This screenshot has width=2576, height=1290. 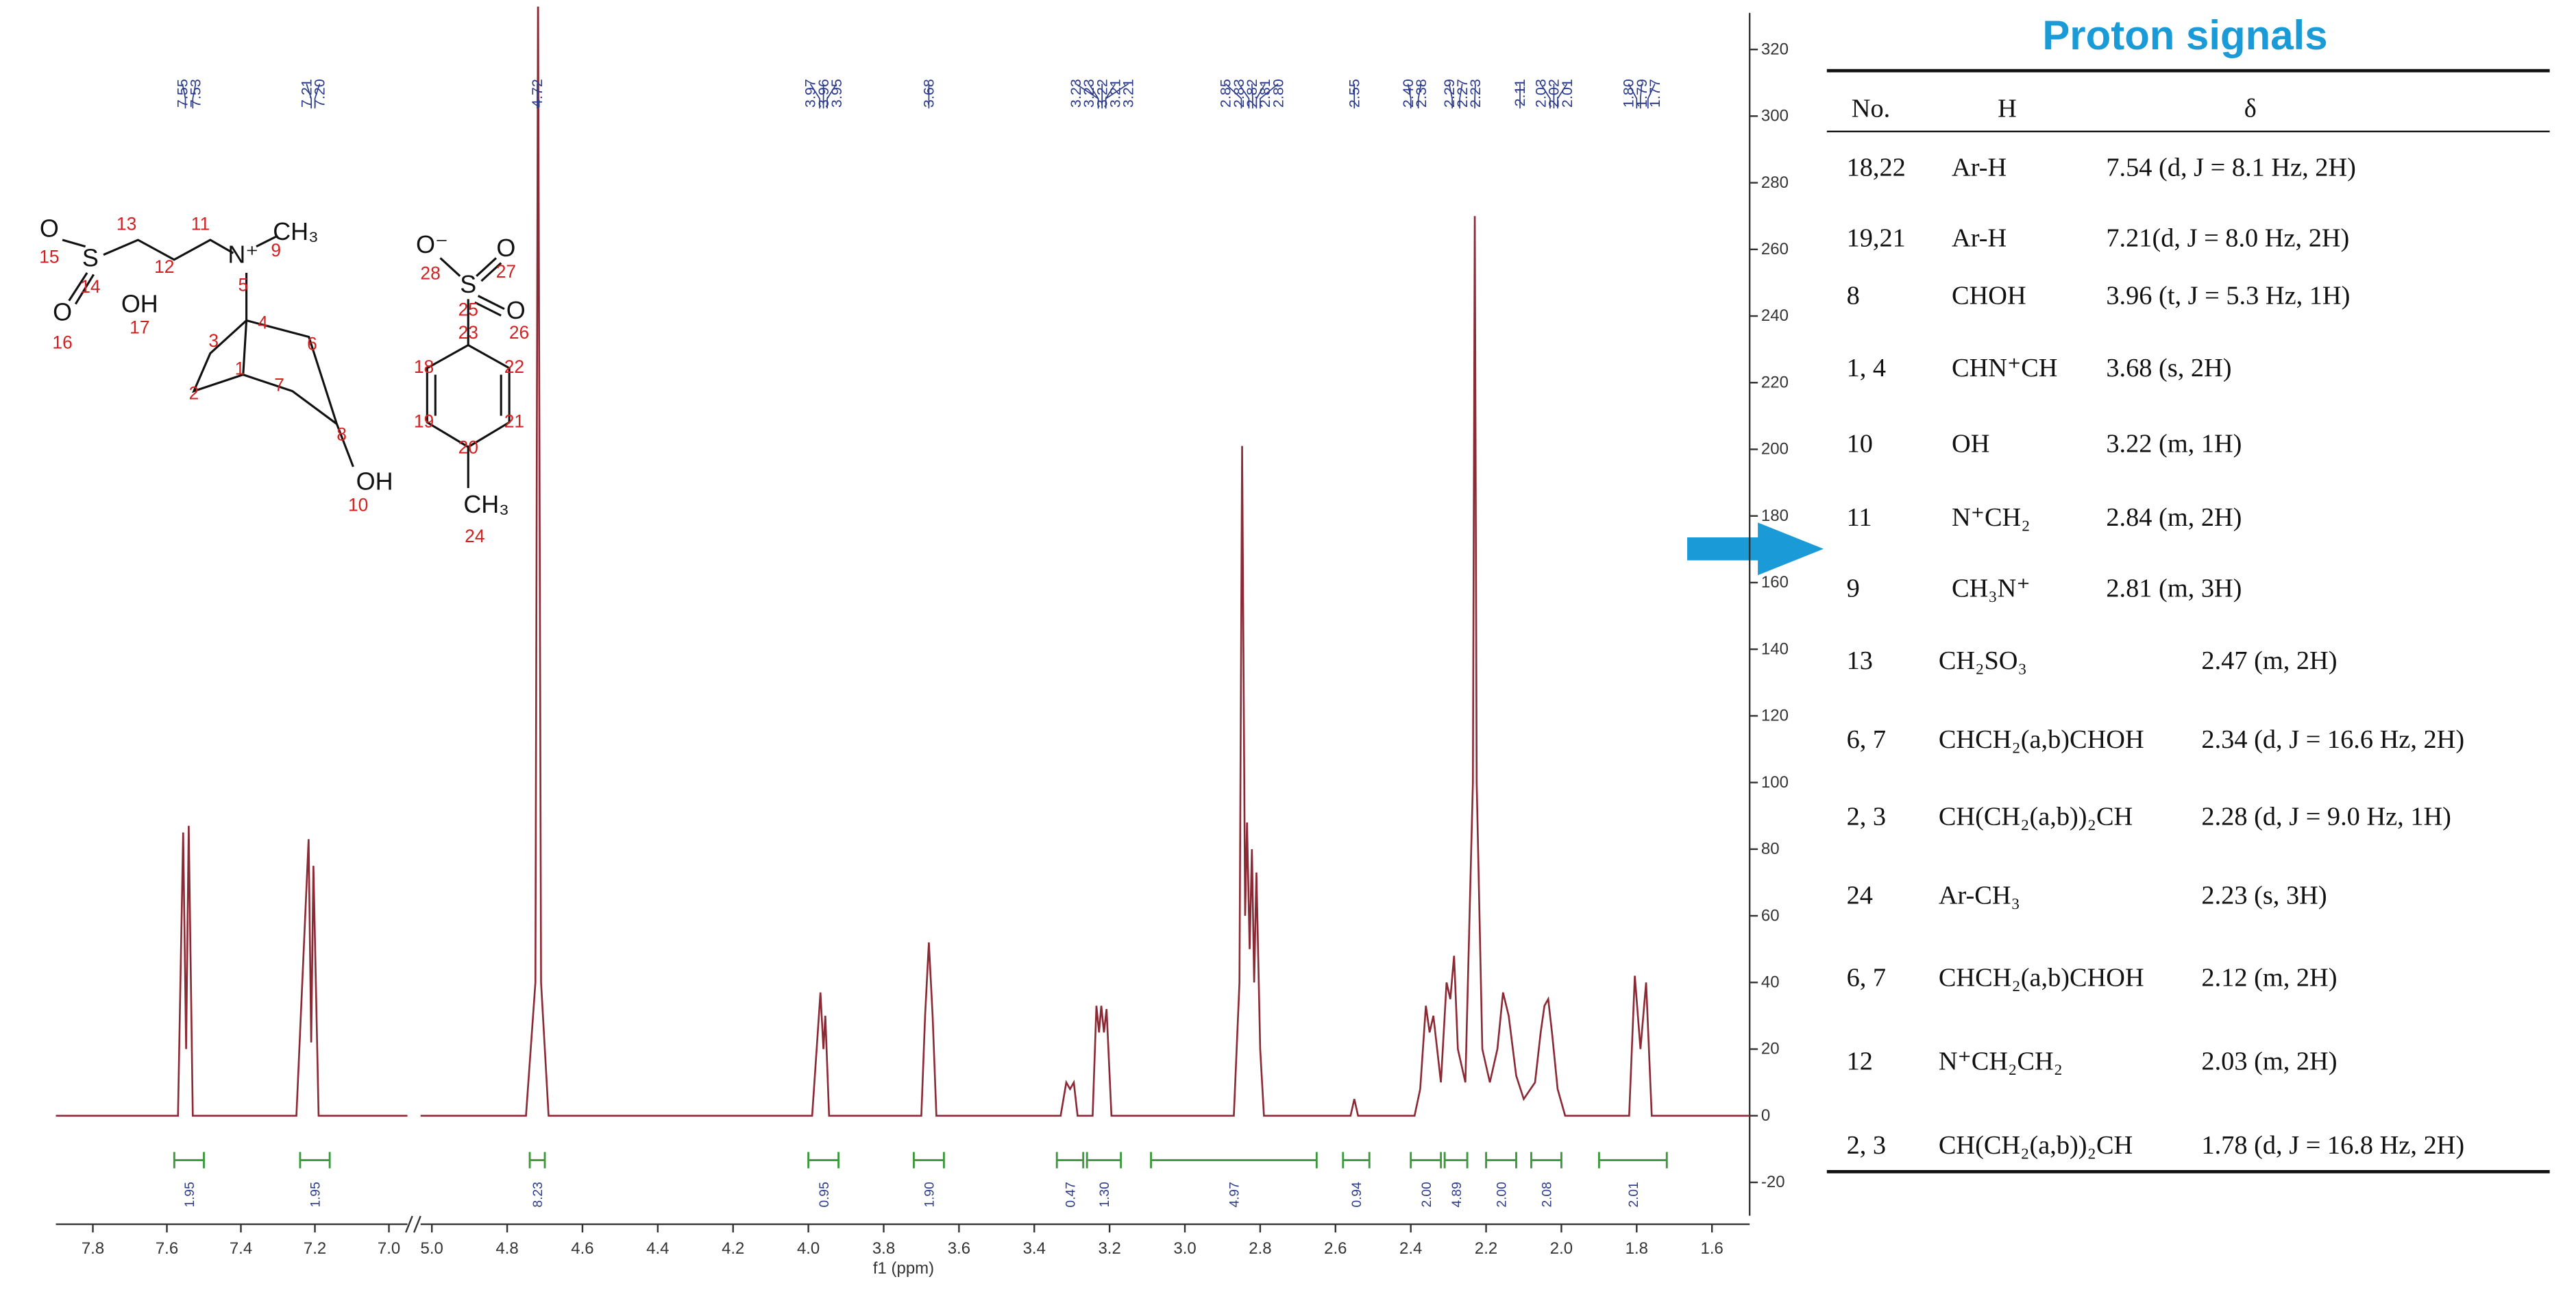 What do you see at coordinates (514, 421) in the screenshot?
I see `atom-number: 21` at bounding box center [514, 421].